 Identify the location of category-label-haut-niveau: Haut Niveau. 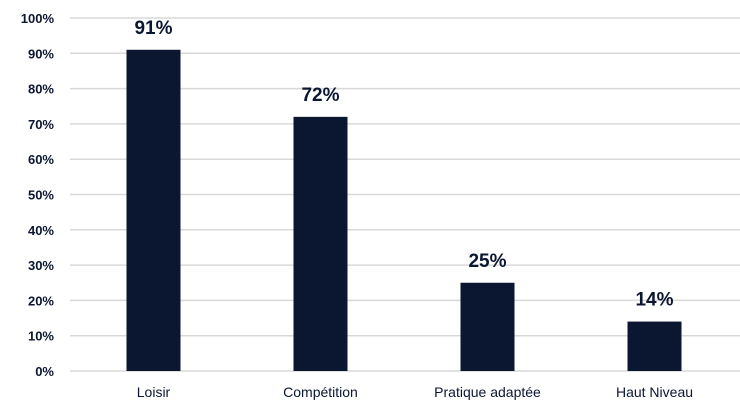
(654, 392).